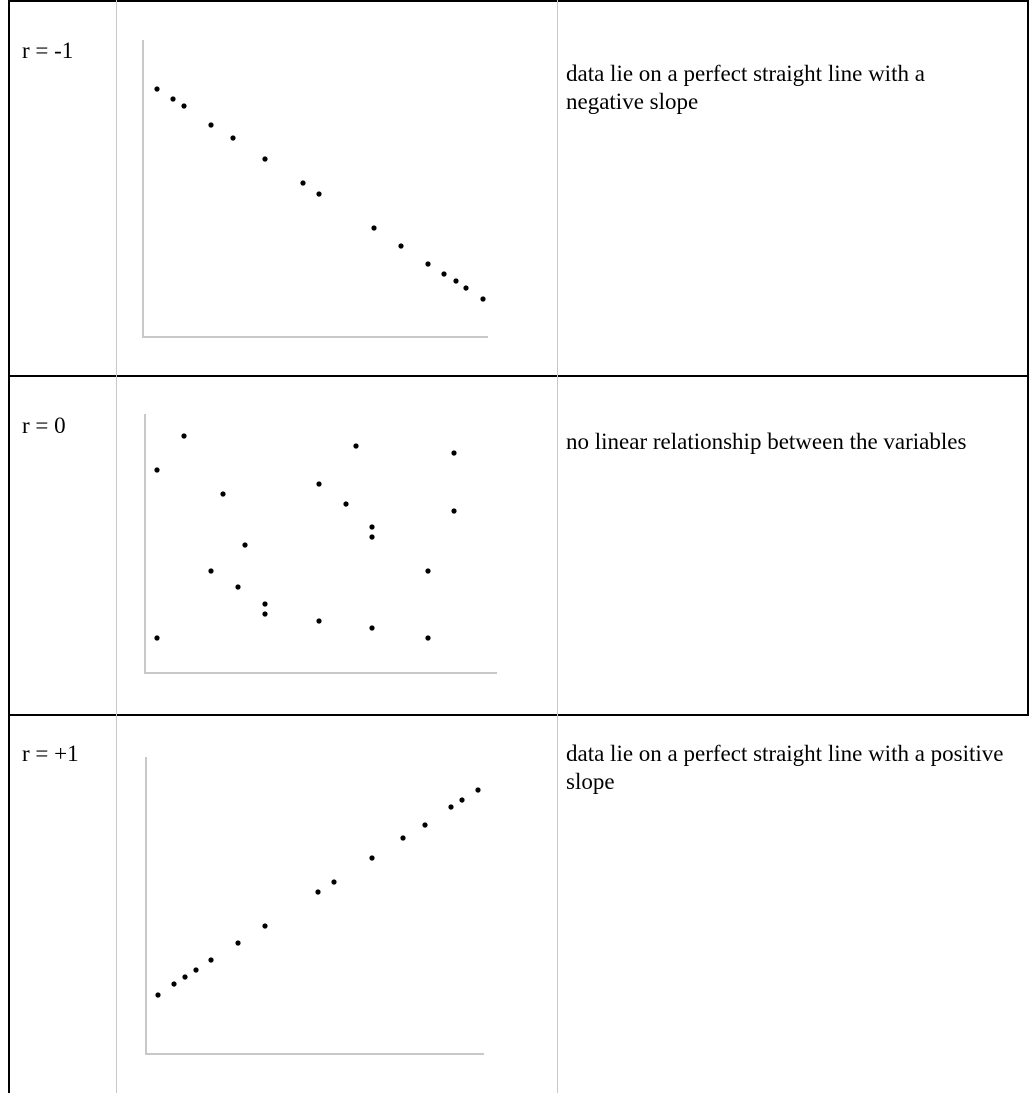 This screenshot has width=1030, height=1093. Describe the element at coordinates (315, 189) in the screenshot. I see `scatter-plot-negative` at that location.